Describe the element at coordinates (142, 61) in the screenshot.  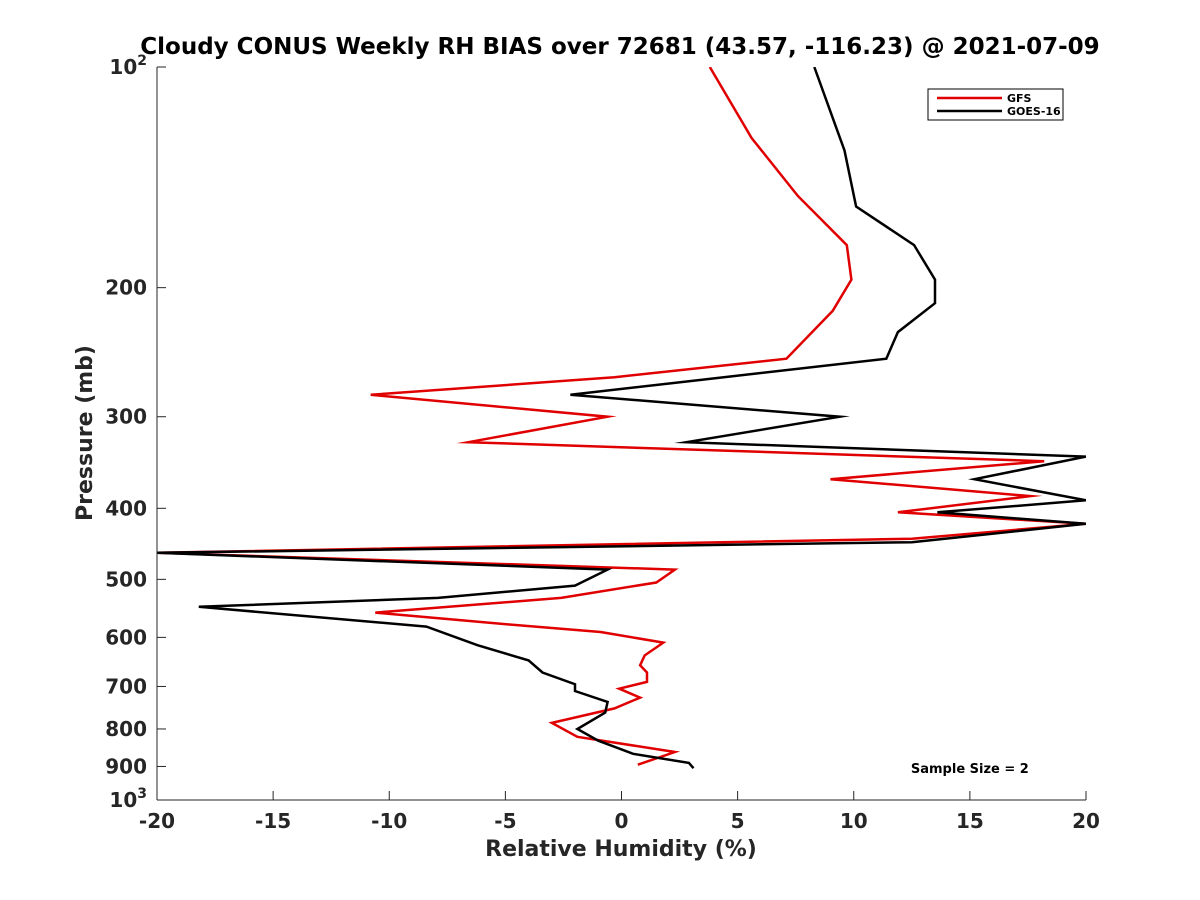
I see `y-tick-exponent: 2` at that location.